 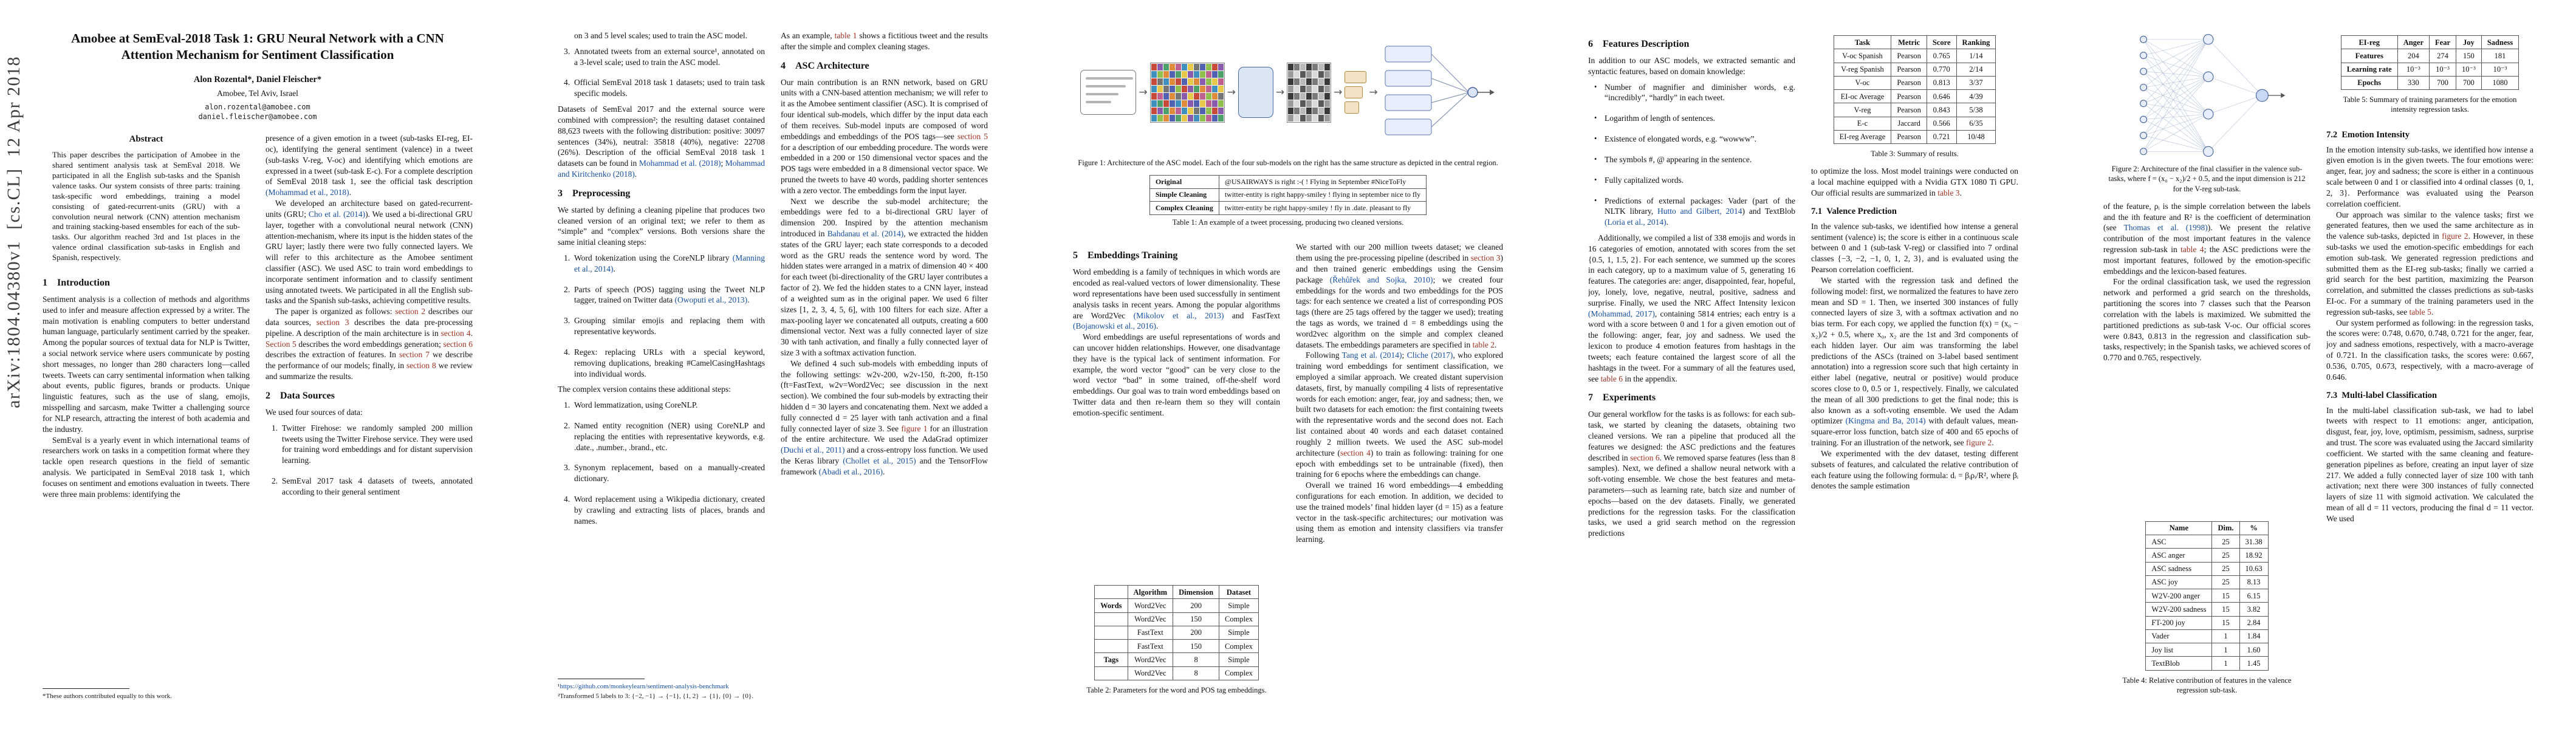 I want to click on table-cell: Tags, so click(x=1111, y=660).